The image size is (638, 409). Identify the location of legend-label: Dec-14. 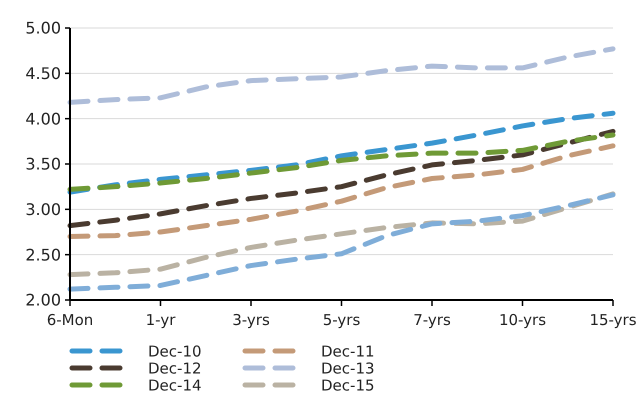
(175, 385).